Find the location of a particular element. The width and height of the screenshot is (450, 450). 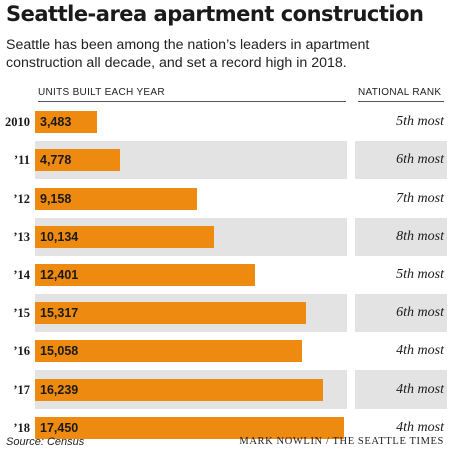

year-label: ’17 is located at coordinates (21, 389).